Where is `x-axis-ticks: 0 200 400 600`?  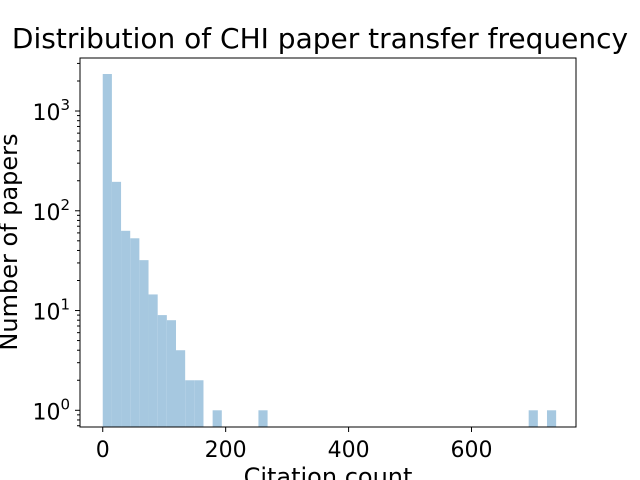 x-axis-ticks: 0 200 400 600 is located at coordinates (294, 445).